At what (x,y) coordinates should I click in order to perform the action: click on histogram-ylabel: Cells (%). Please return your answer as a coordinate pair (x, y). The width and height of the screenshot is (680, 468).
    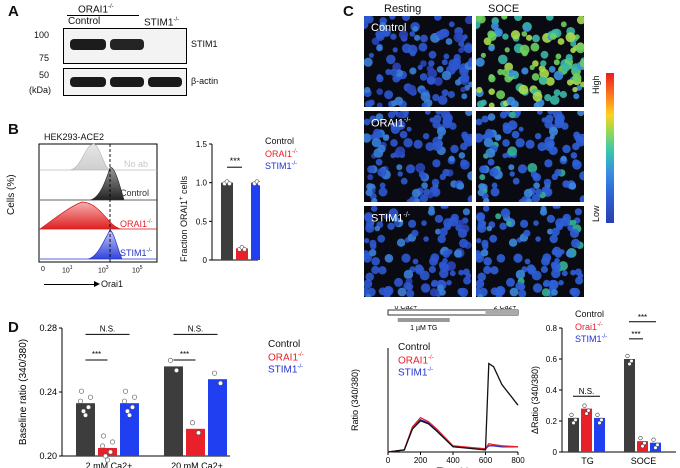
    Looking at the image, I should click on (11, 194).